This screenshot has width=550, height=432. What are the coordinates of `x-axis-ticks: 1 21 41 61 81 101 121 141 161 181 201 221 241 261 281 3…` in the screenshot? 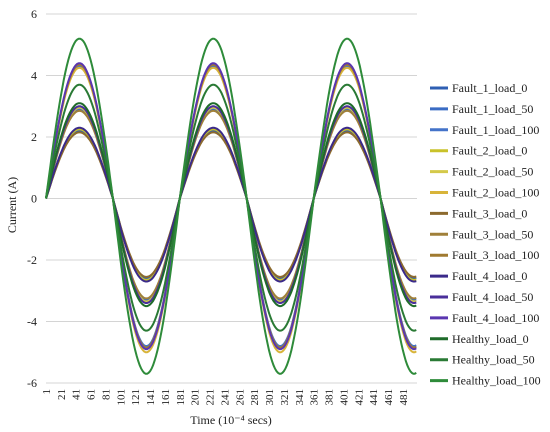 It's located at (225, 397).